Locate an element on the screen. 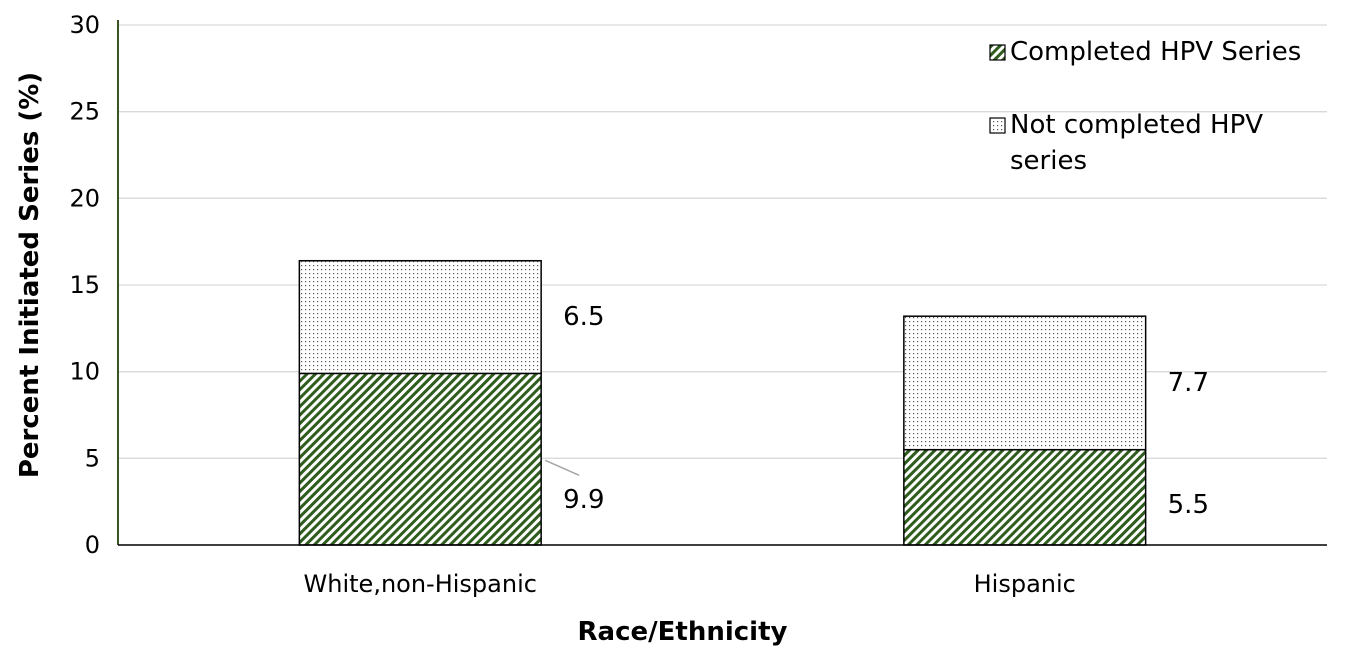 The height and width of the screenshot is (652, 1354). y-tick-label: 20 is located at coordinates (84, 198).